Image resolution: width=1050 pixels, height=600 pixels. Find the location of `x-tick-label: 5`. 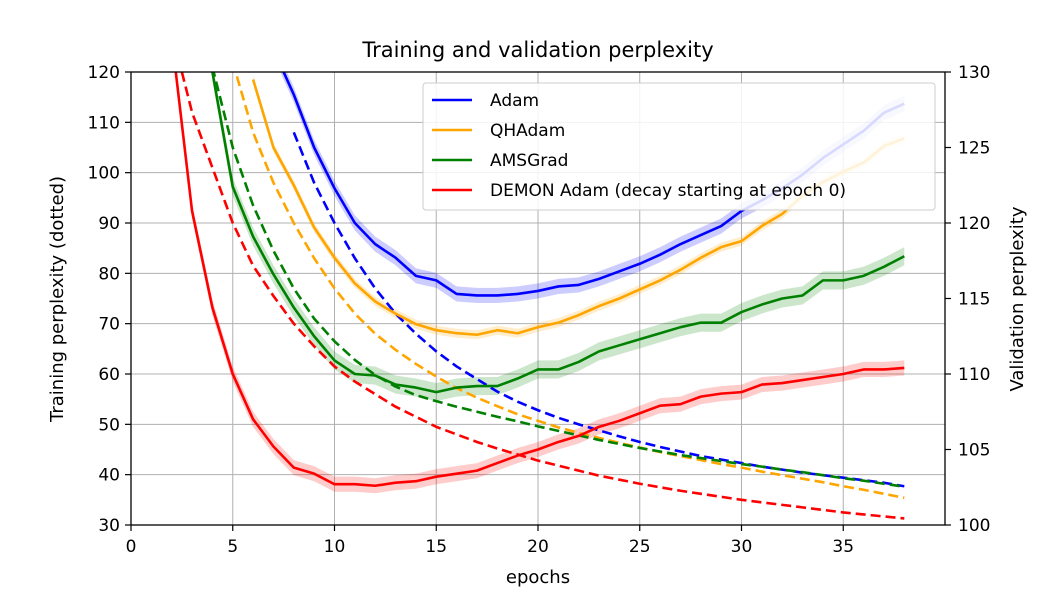

x-tick-label: 5 is located at coordinates (232, 547).